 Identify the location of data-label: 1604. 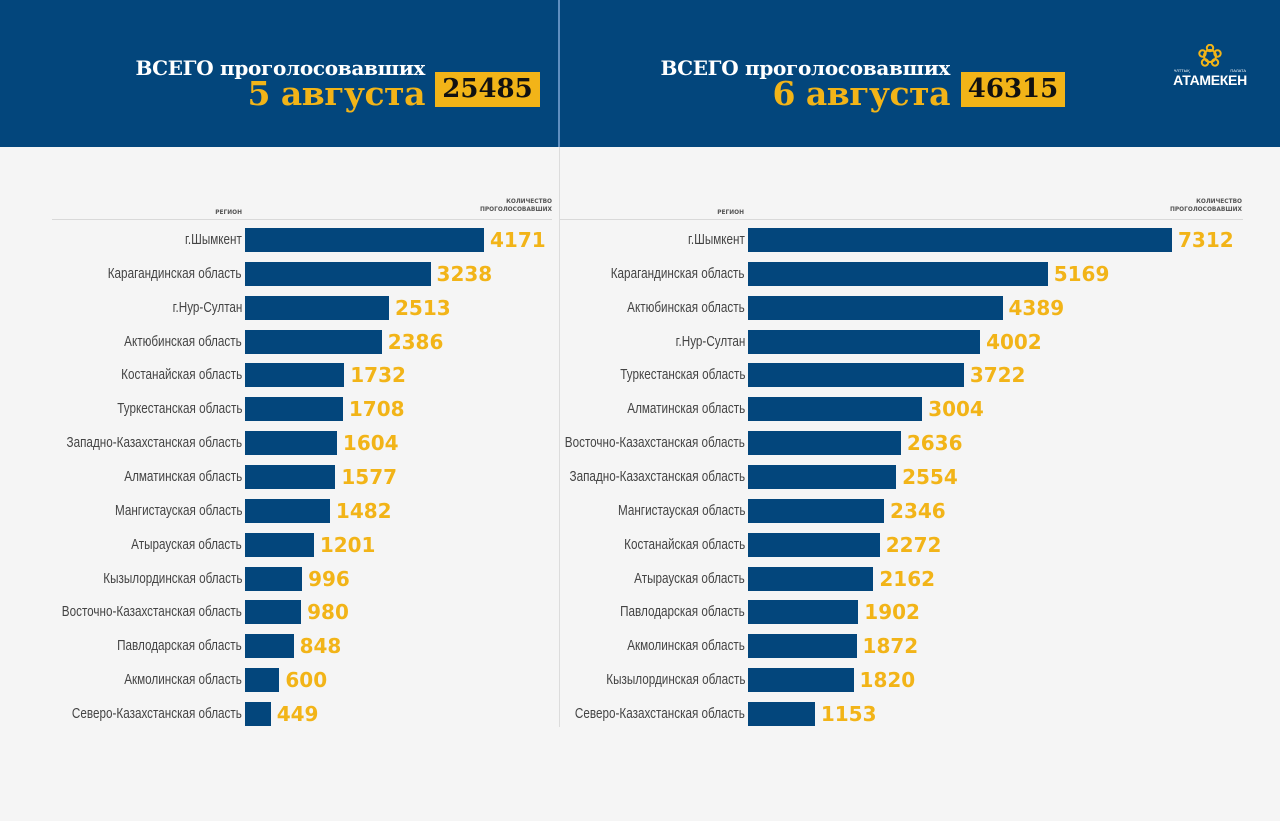
(370, 443).